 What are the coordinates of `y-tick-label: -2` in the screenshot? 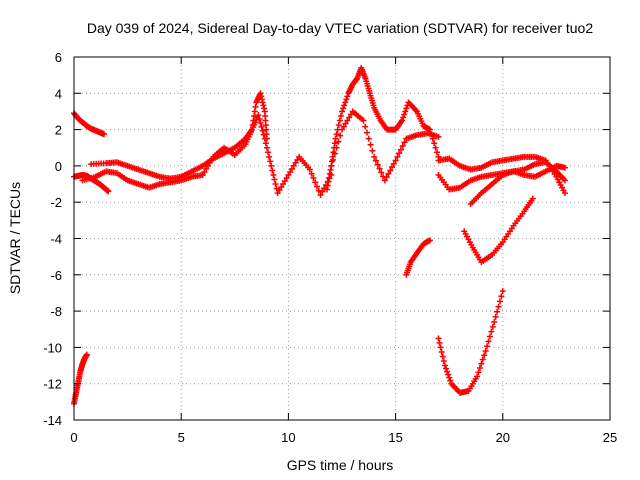 It's located at (56, 202).